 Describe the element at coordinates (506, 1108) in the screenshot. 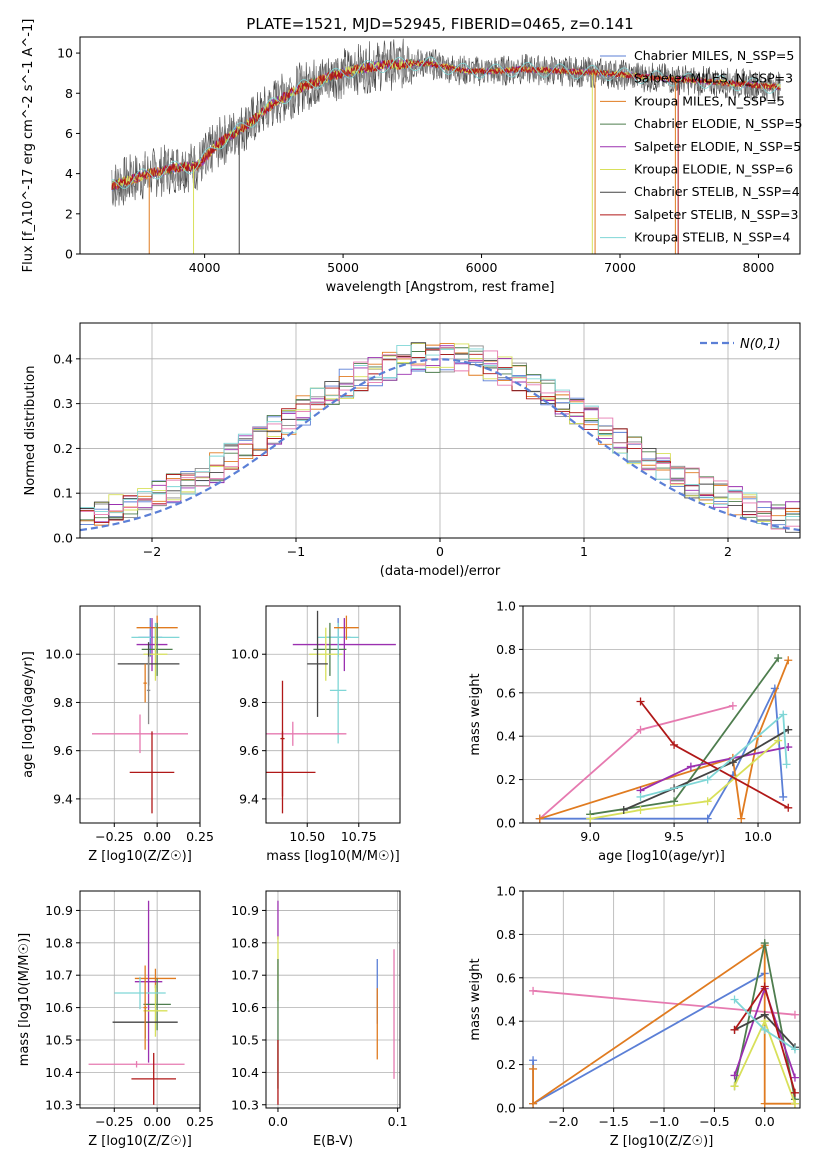

I see `y-tick-label: 0.0` at that location.